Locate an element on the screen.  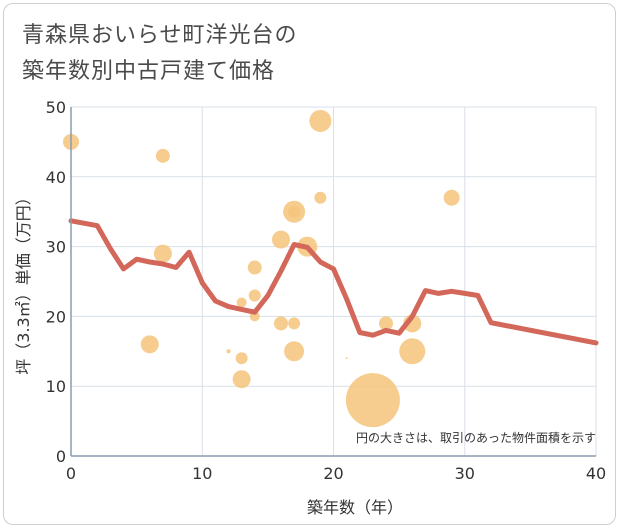
title-line-2: 築年数別中古戸建て価格 is located at coordinates (149, 71).